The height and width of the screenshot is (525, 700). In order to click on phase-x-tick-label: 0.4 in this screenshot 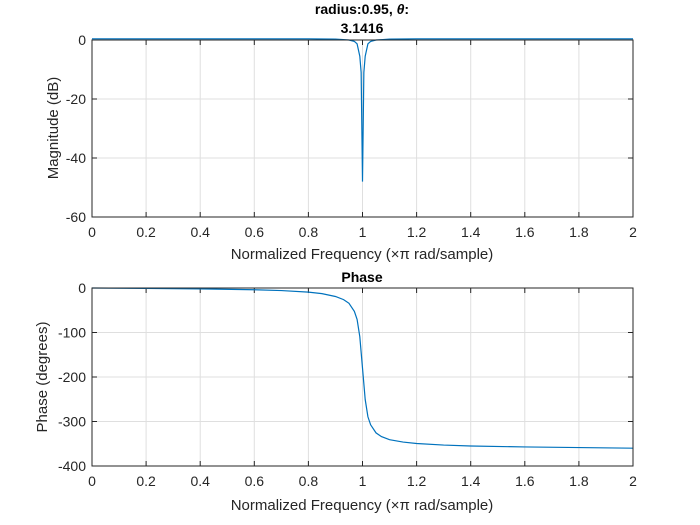, I will do `click(200, 481)`.